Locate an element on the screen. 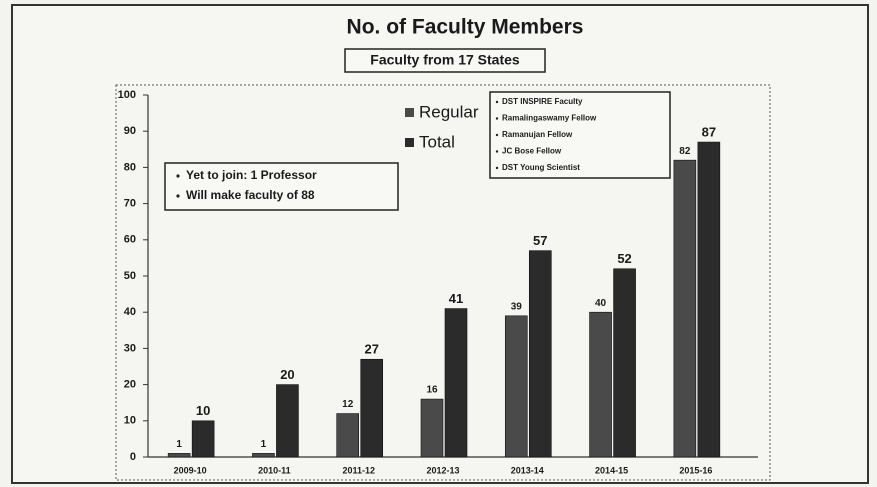  y-tick-label: 100 is located at coordinates (127, 95).